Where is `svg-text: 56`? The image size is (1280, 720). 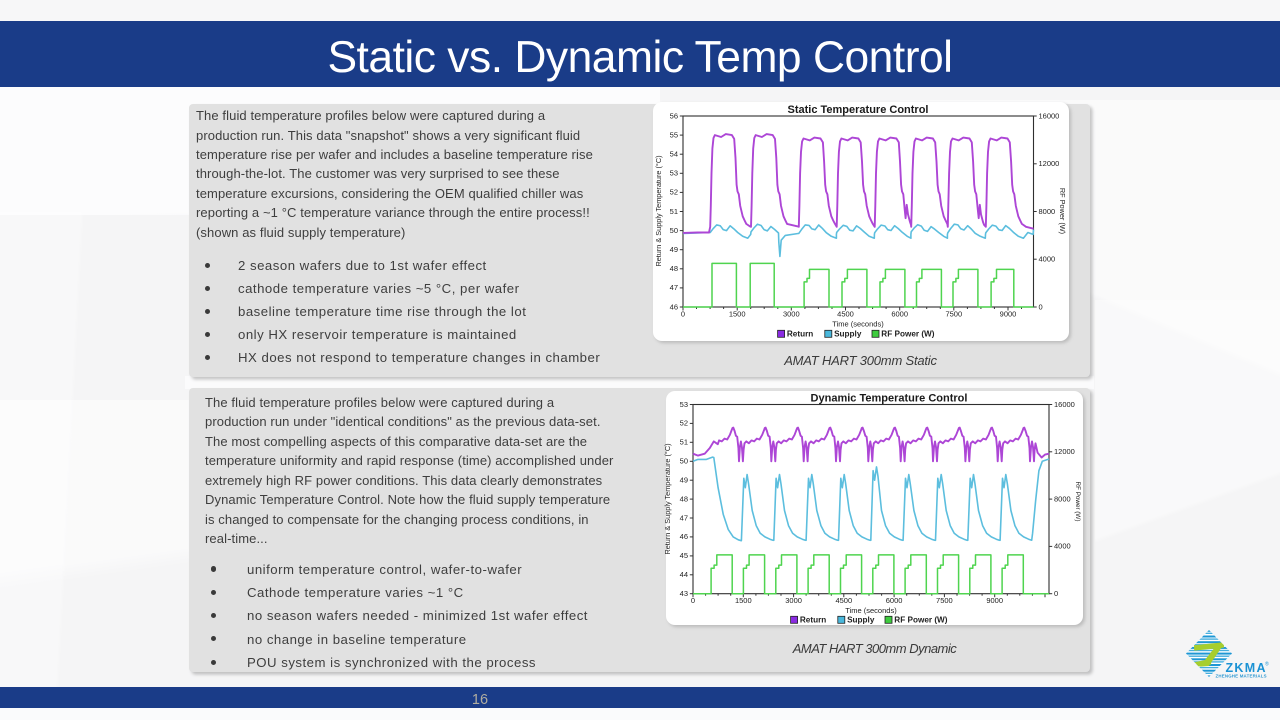
svg-text: 56 is located at coordinates (674, 115).